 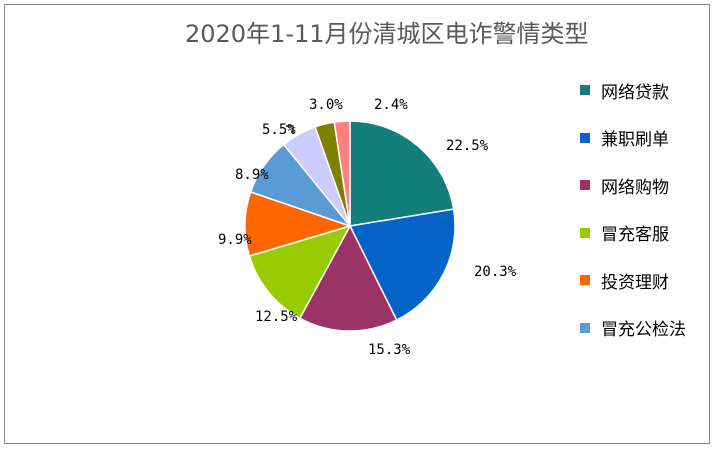 I want to click on legend-item-investment: 投资理财, so click(x=633, y=280).